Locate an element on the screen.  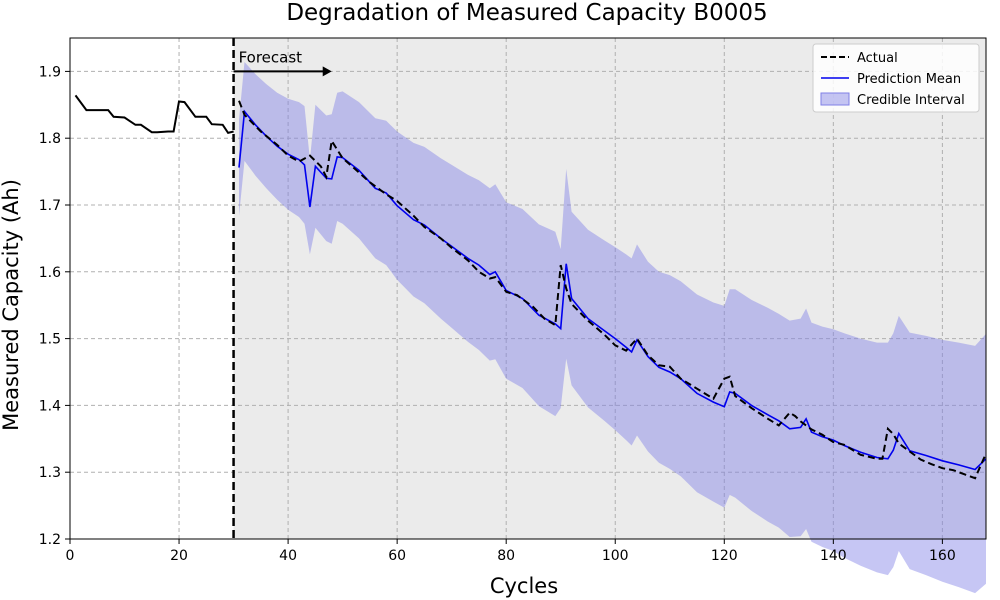
x-tick-label: 20 is located at coordinates (179, 556).